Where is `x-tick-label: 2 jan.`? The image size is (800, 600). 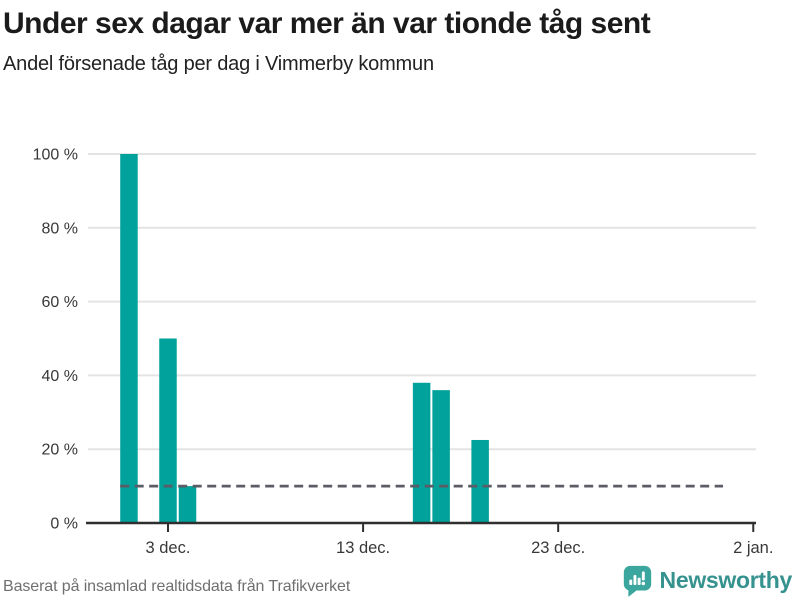 x-tick-label: 2 jan. is located at coordinates (753, 548).